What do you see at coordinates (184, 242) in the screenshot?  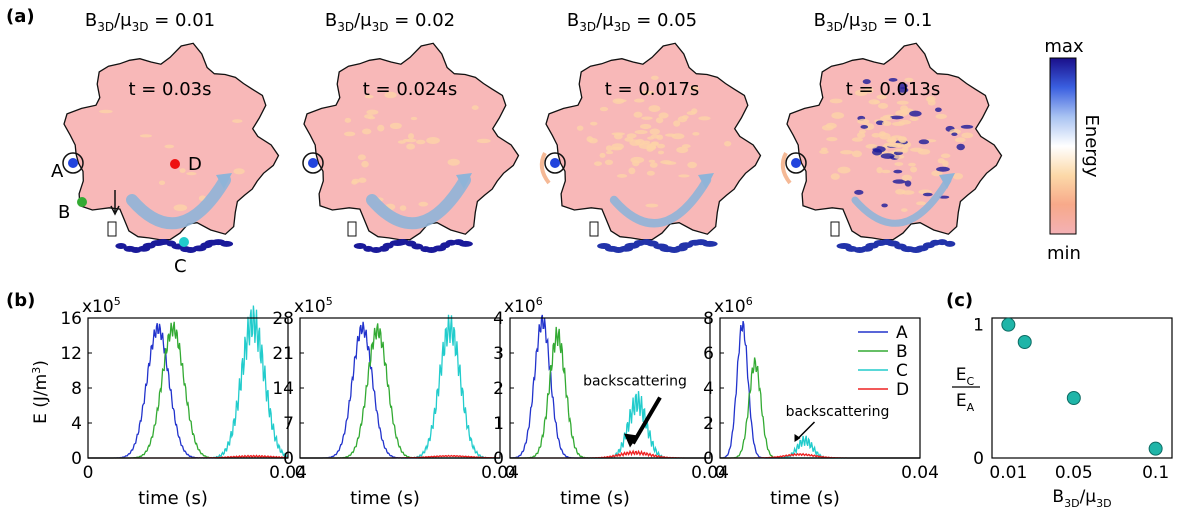 I see `point-c-marker` at bounding box center [184, 242].